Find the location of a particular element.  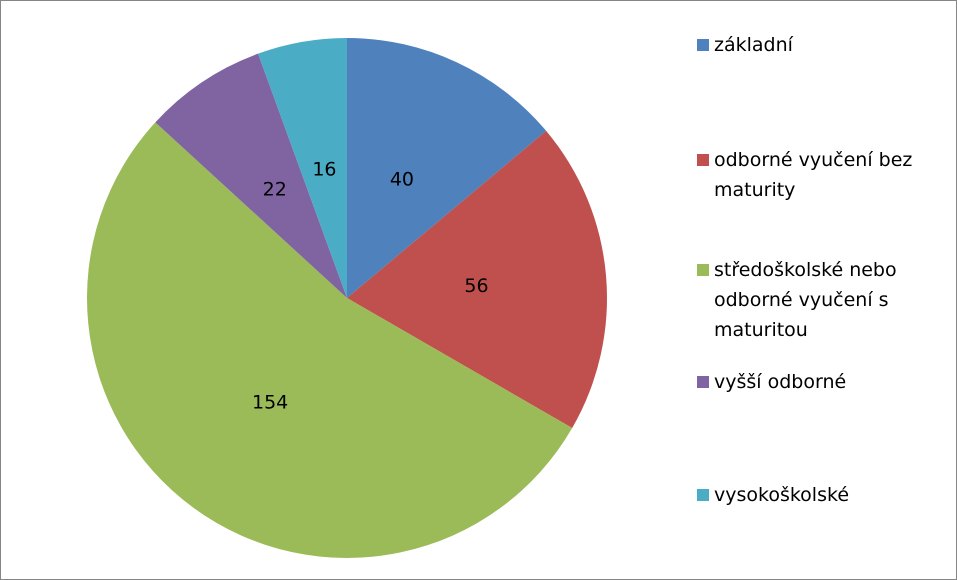

legend-item: odborné vyučení bez maturity is located at coordinates (825, 175).